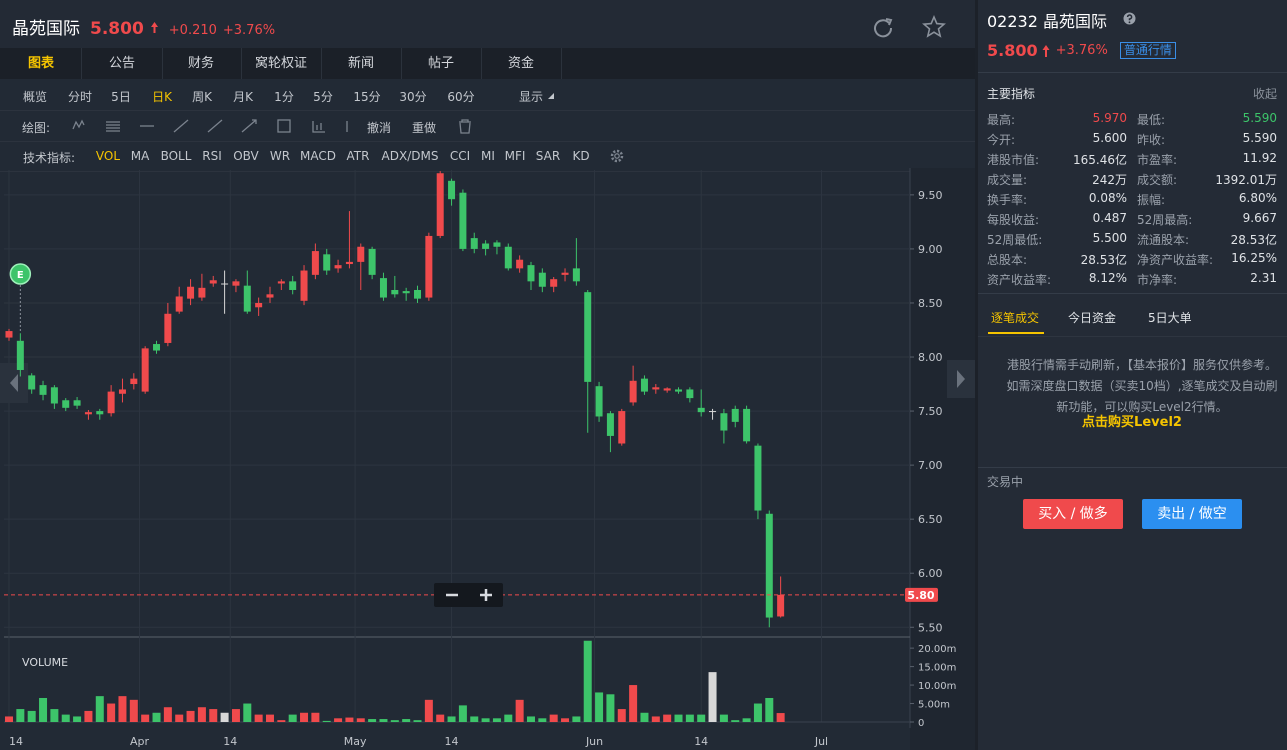  Describe the element at coordinates (35, 97) in the screenshot. I see `period: 概览` at that location.